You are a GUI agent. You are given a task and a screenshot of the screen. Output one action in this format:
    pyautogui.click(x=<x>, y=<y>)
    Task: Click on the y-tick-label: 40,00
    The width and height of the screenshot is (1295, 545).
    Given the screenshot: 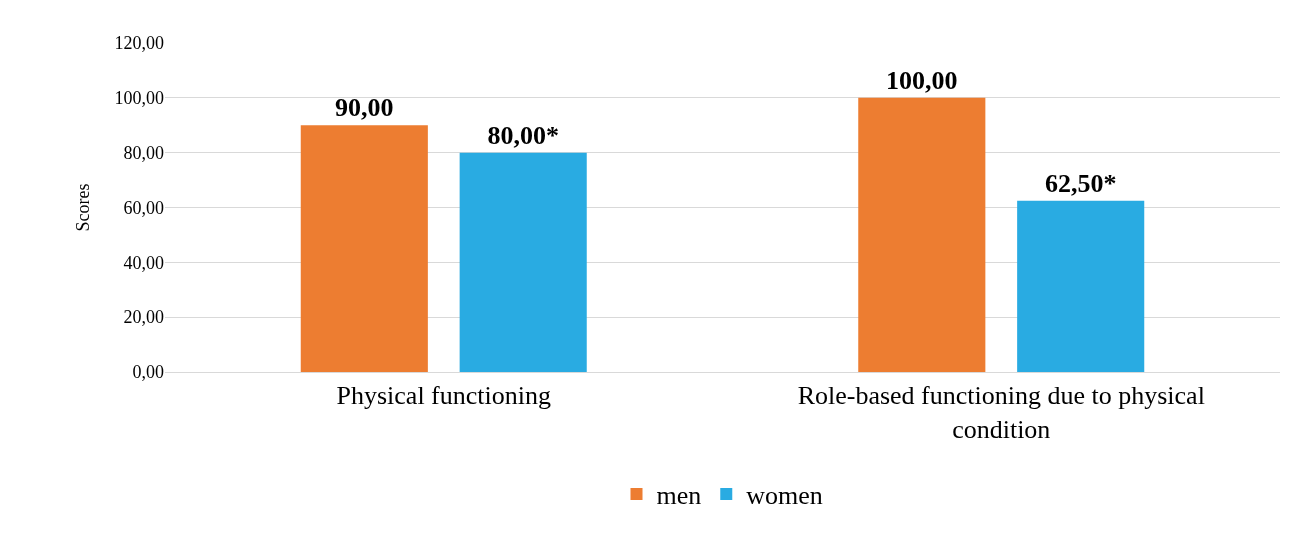 What is the action you would take?
    pyautogui.click(x=143, y=262)
    